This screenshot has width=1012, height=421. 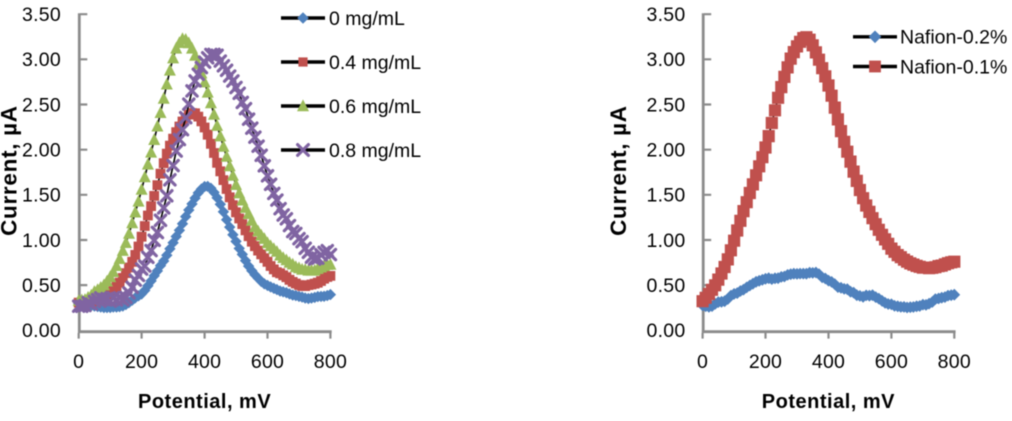 I want to click on svg-text: Nafion-0.1%, so click(x=953, y=67).